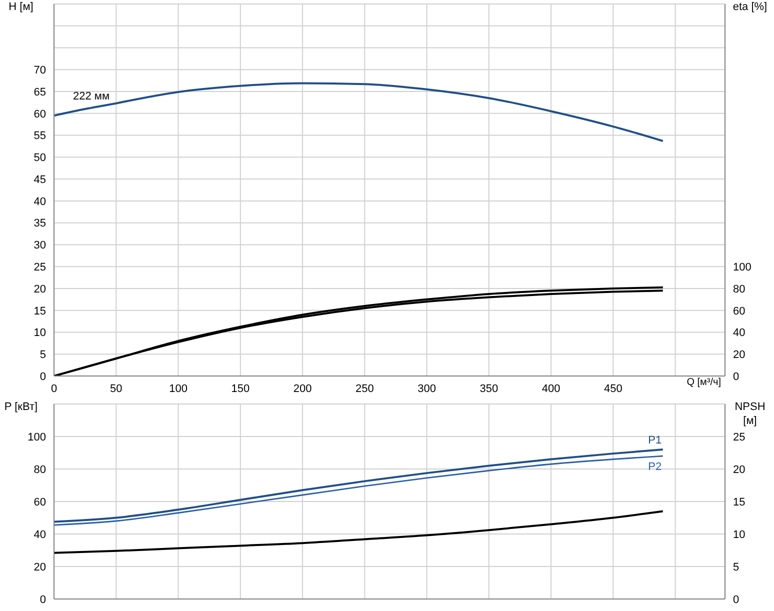 Image resolution: width=774 pixels, height=611 pixels. Describe the element at coordinates (240, 388) in the screenshot. I see `x-tick-label: 150` at that location.